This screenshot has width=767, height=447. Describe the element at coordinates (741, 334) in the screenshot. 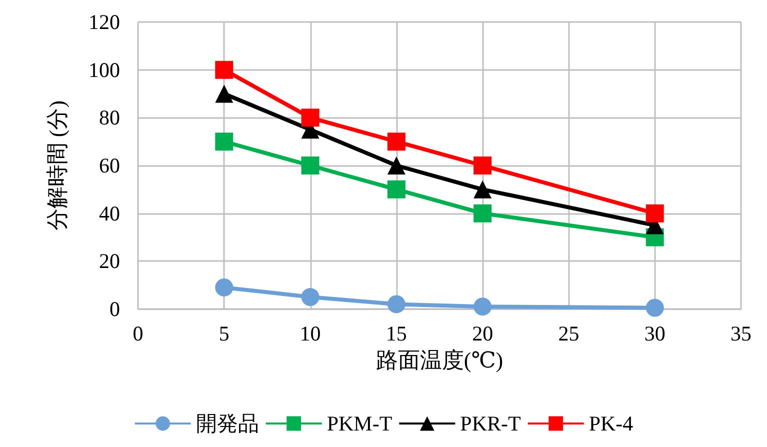

I see `x-tick-label: 35` at that location.